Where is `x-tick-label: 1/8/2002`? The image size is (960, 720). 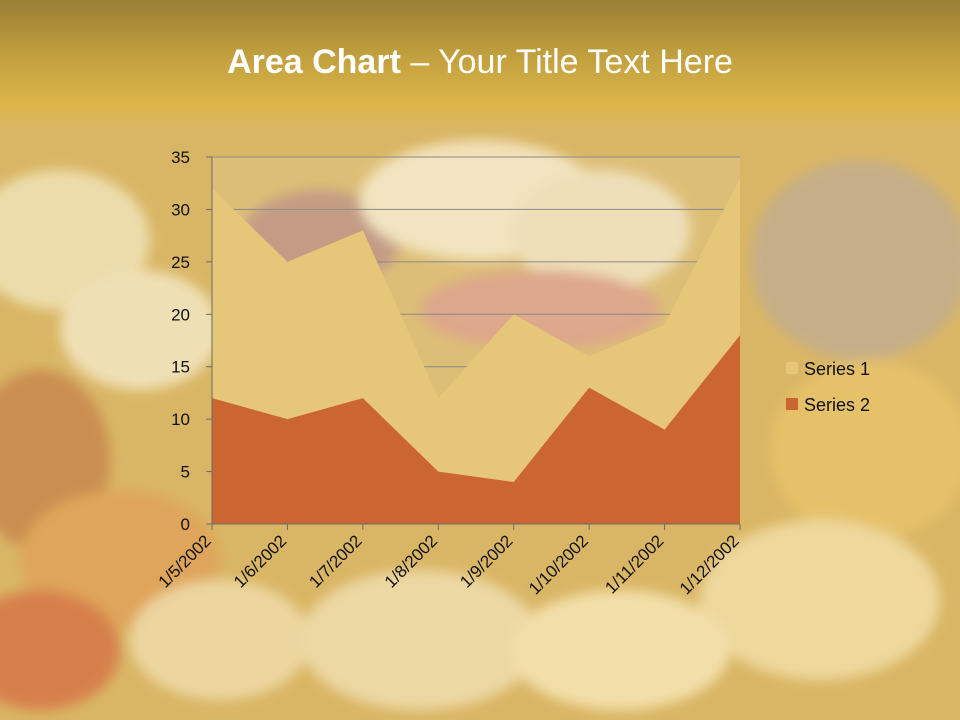
x-tick-label: 1/8/2002 is located at coordinates (411, 561).